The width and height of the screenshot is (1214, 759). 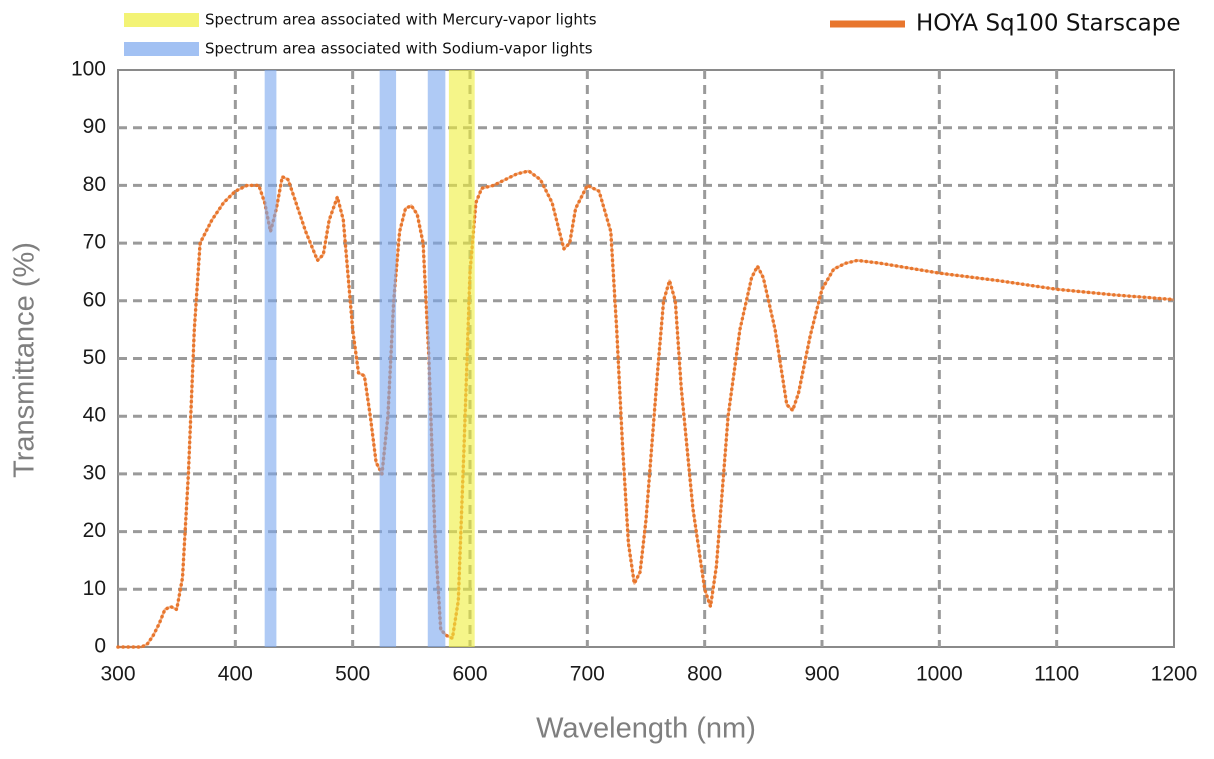 I want to click on y-tick-label: 90, so click(x=94, y=126).